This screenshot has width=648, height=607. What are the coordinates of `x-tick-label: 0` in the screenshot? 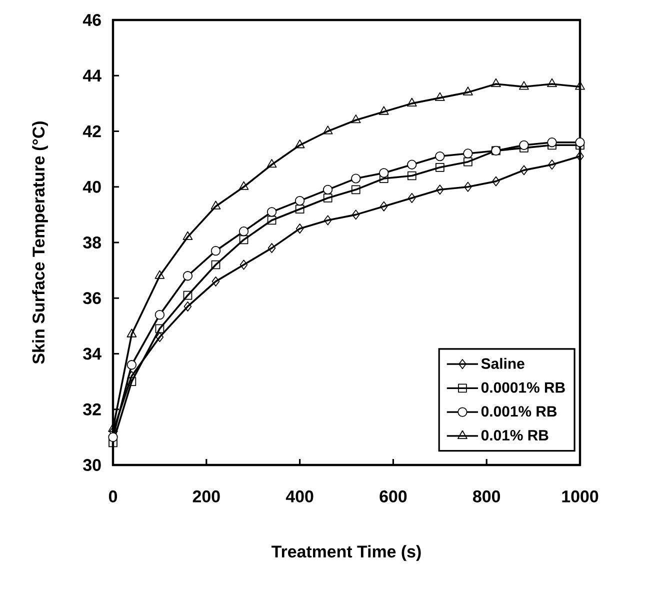 It's located at (113, 496).